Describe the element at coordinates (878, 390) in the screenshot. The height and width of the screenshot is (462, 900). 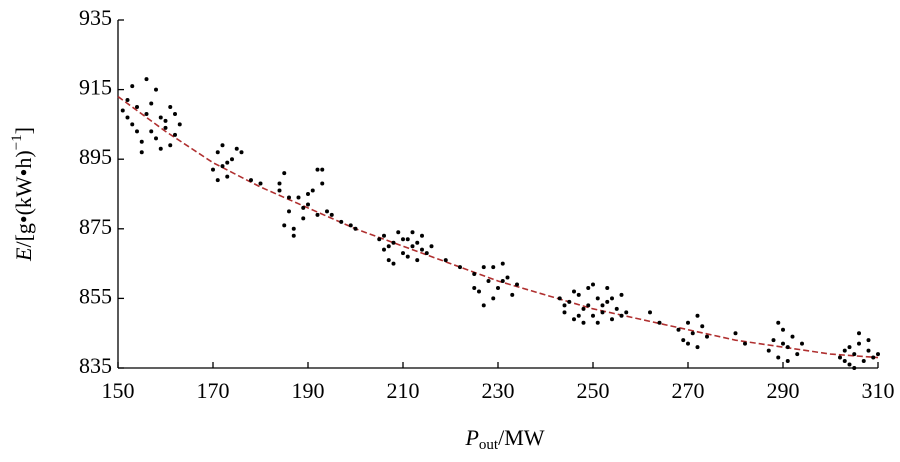
I see `x-tick-label: 310` at that location.